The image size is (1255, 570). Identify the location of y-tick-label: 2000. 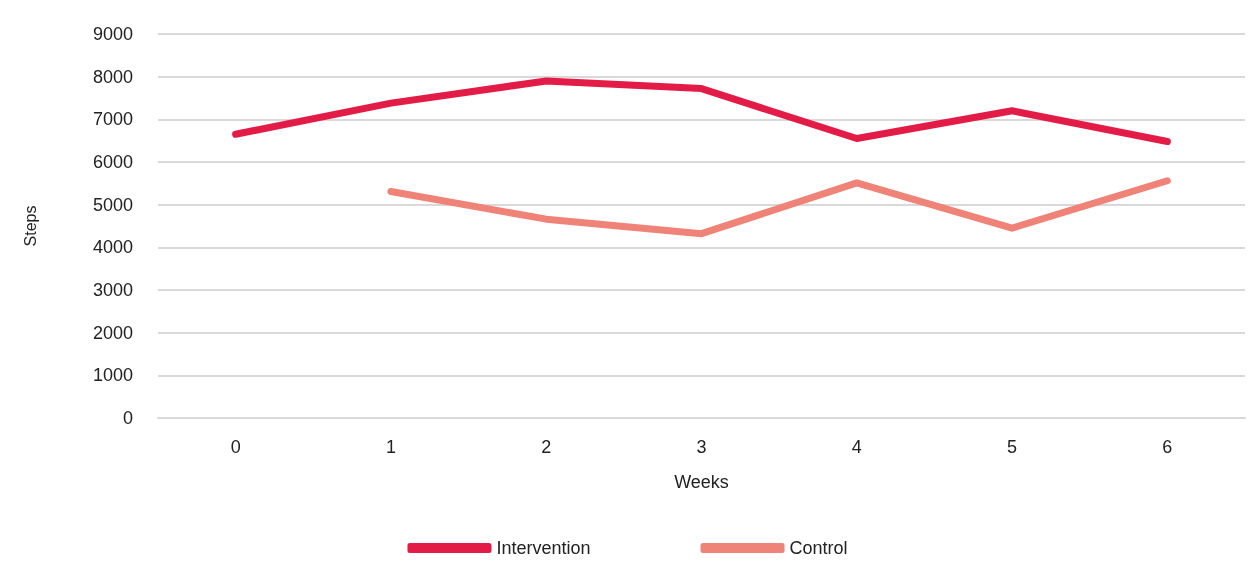
(112, 332).